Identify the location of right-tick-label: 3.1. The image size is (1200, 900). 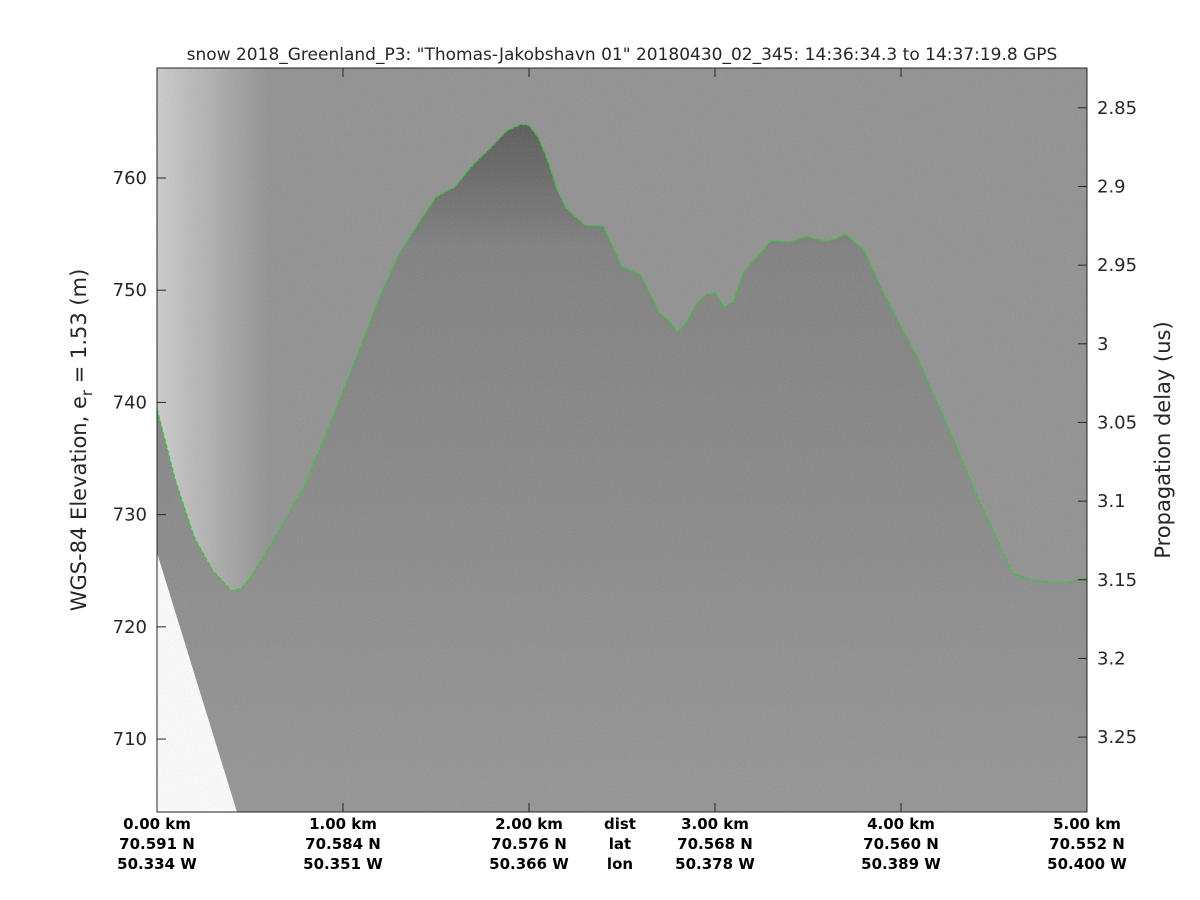
(1111, 501).